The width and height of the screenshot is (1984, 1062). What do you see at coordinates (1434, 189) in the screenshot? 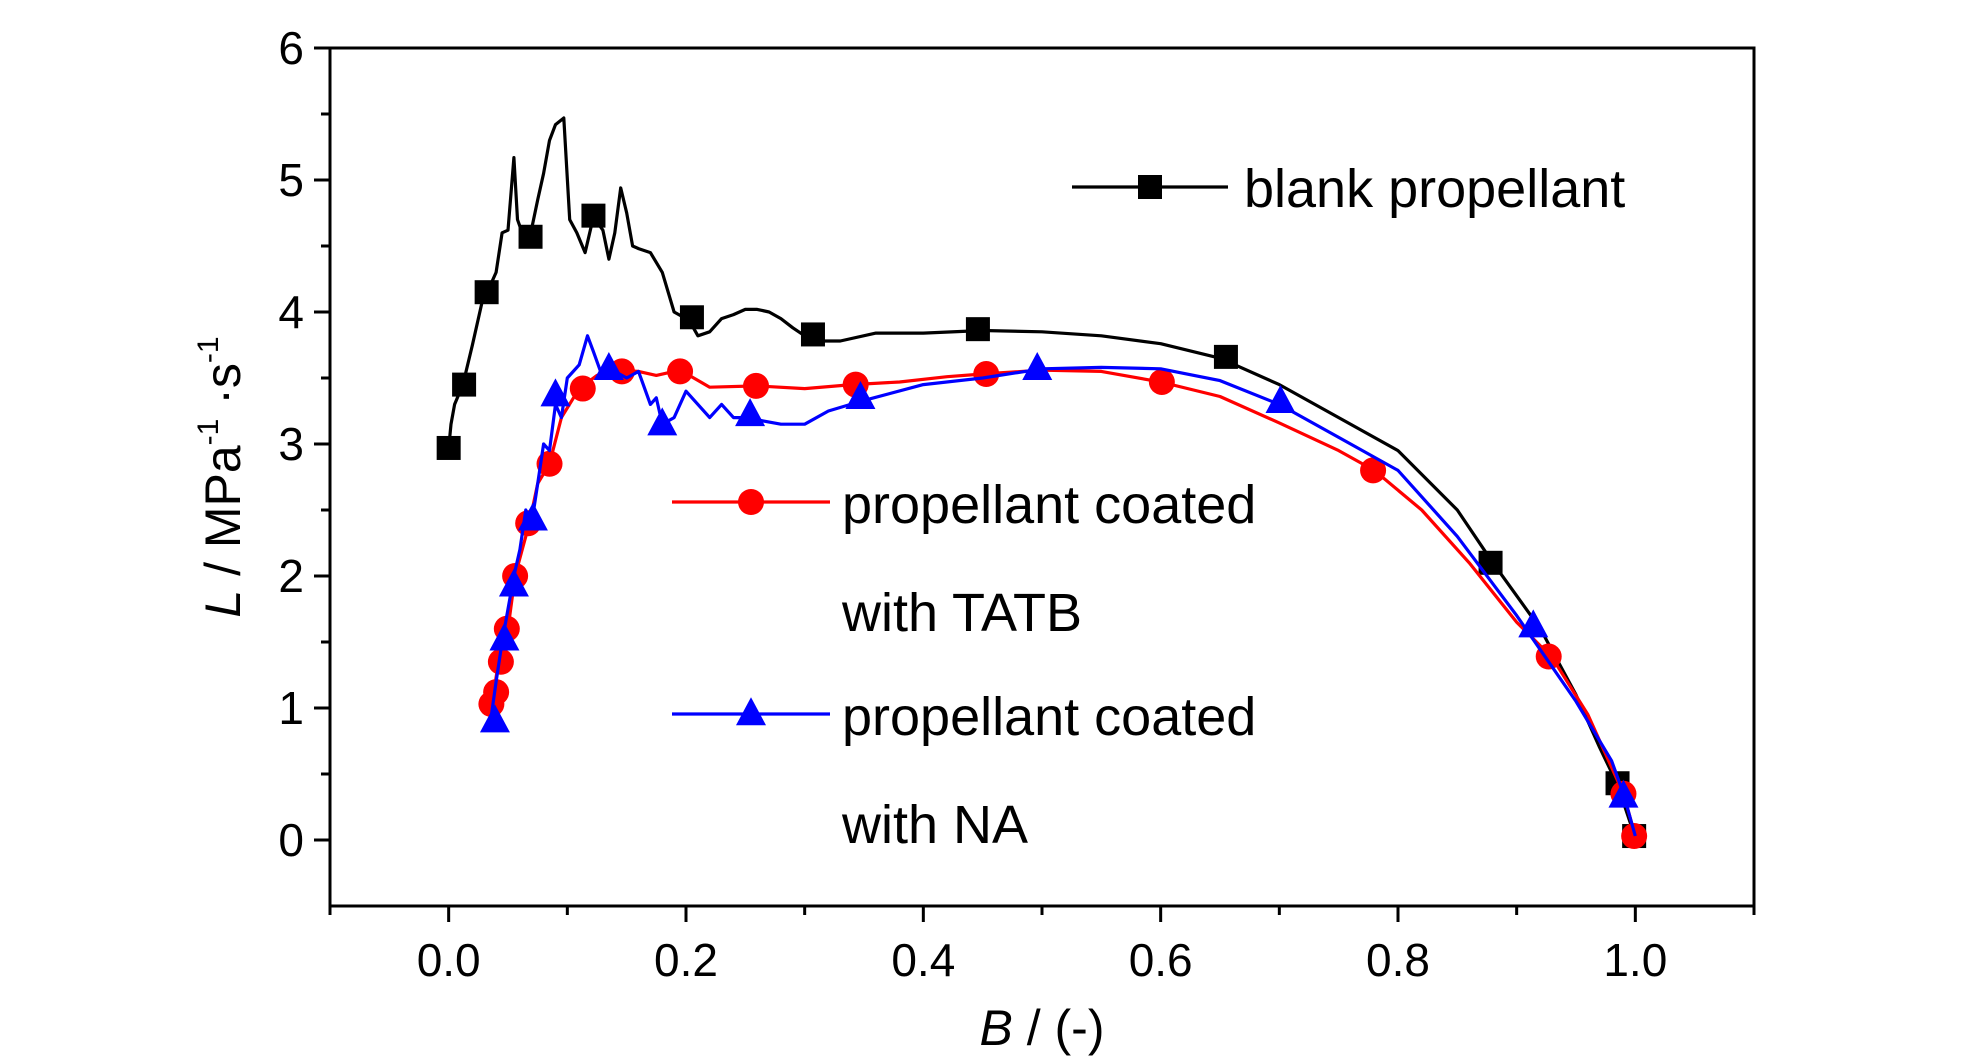
I see `legend-label: blank propellant` at bounding box center [1434, 189].